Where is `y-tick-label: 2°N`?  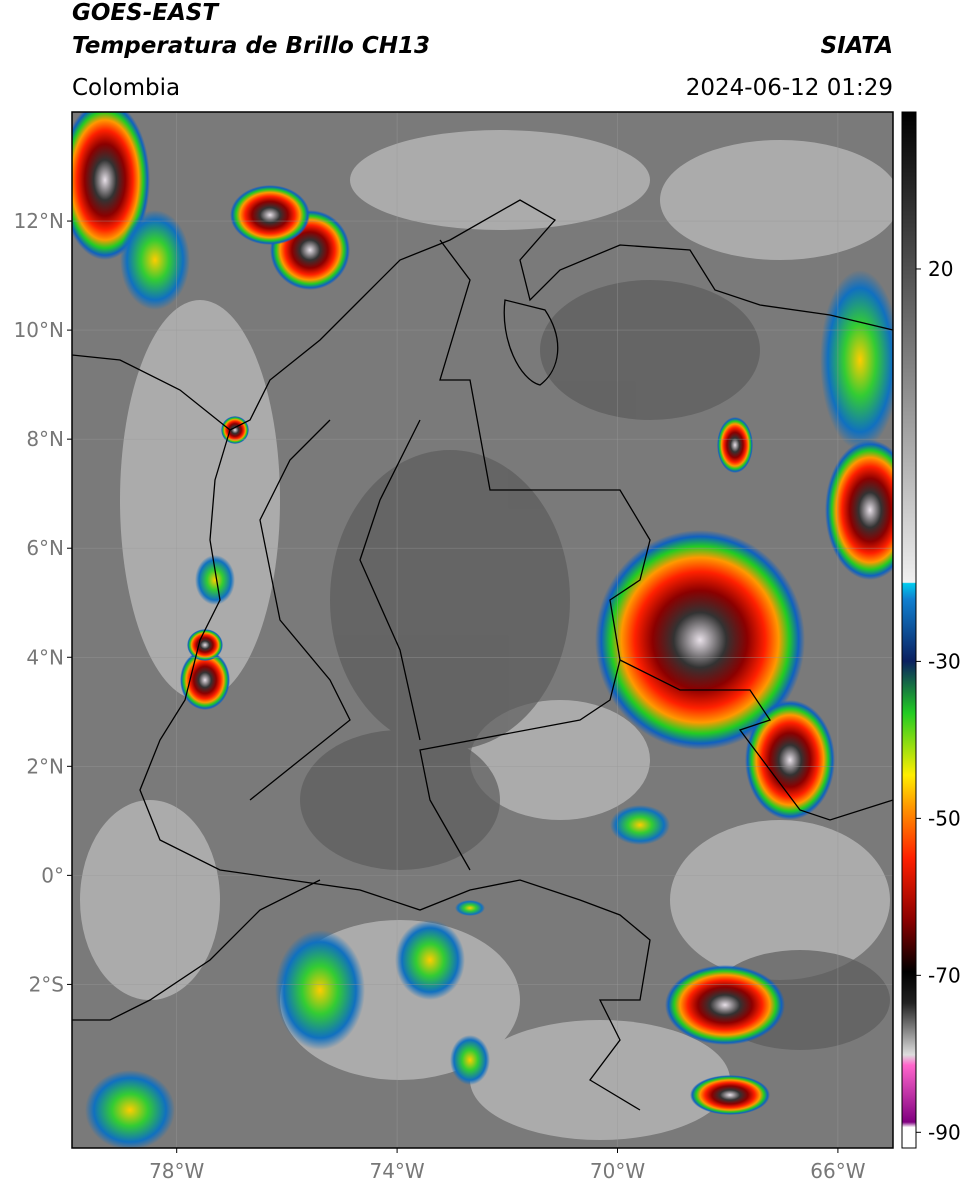
y-tick-label: 2°N is located at coordinates (45, 766).